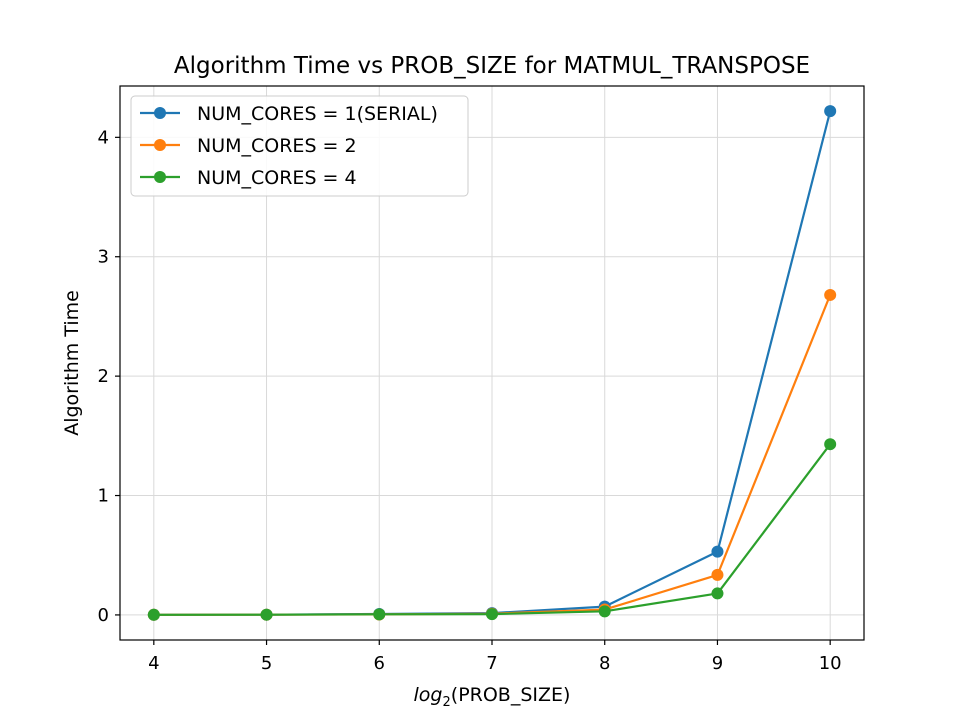  What do you see at coordinates (277, 146) in the screenshot?
I see `legend-label: NUM_CORES = 2` at bounding box center [277, 146].